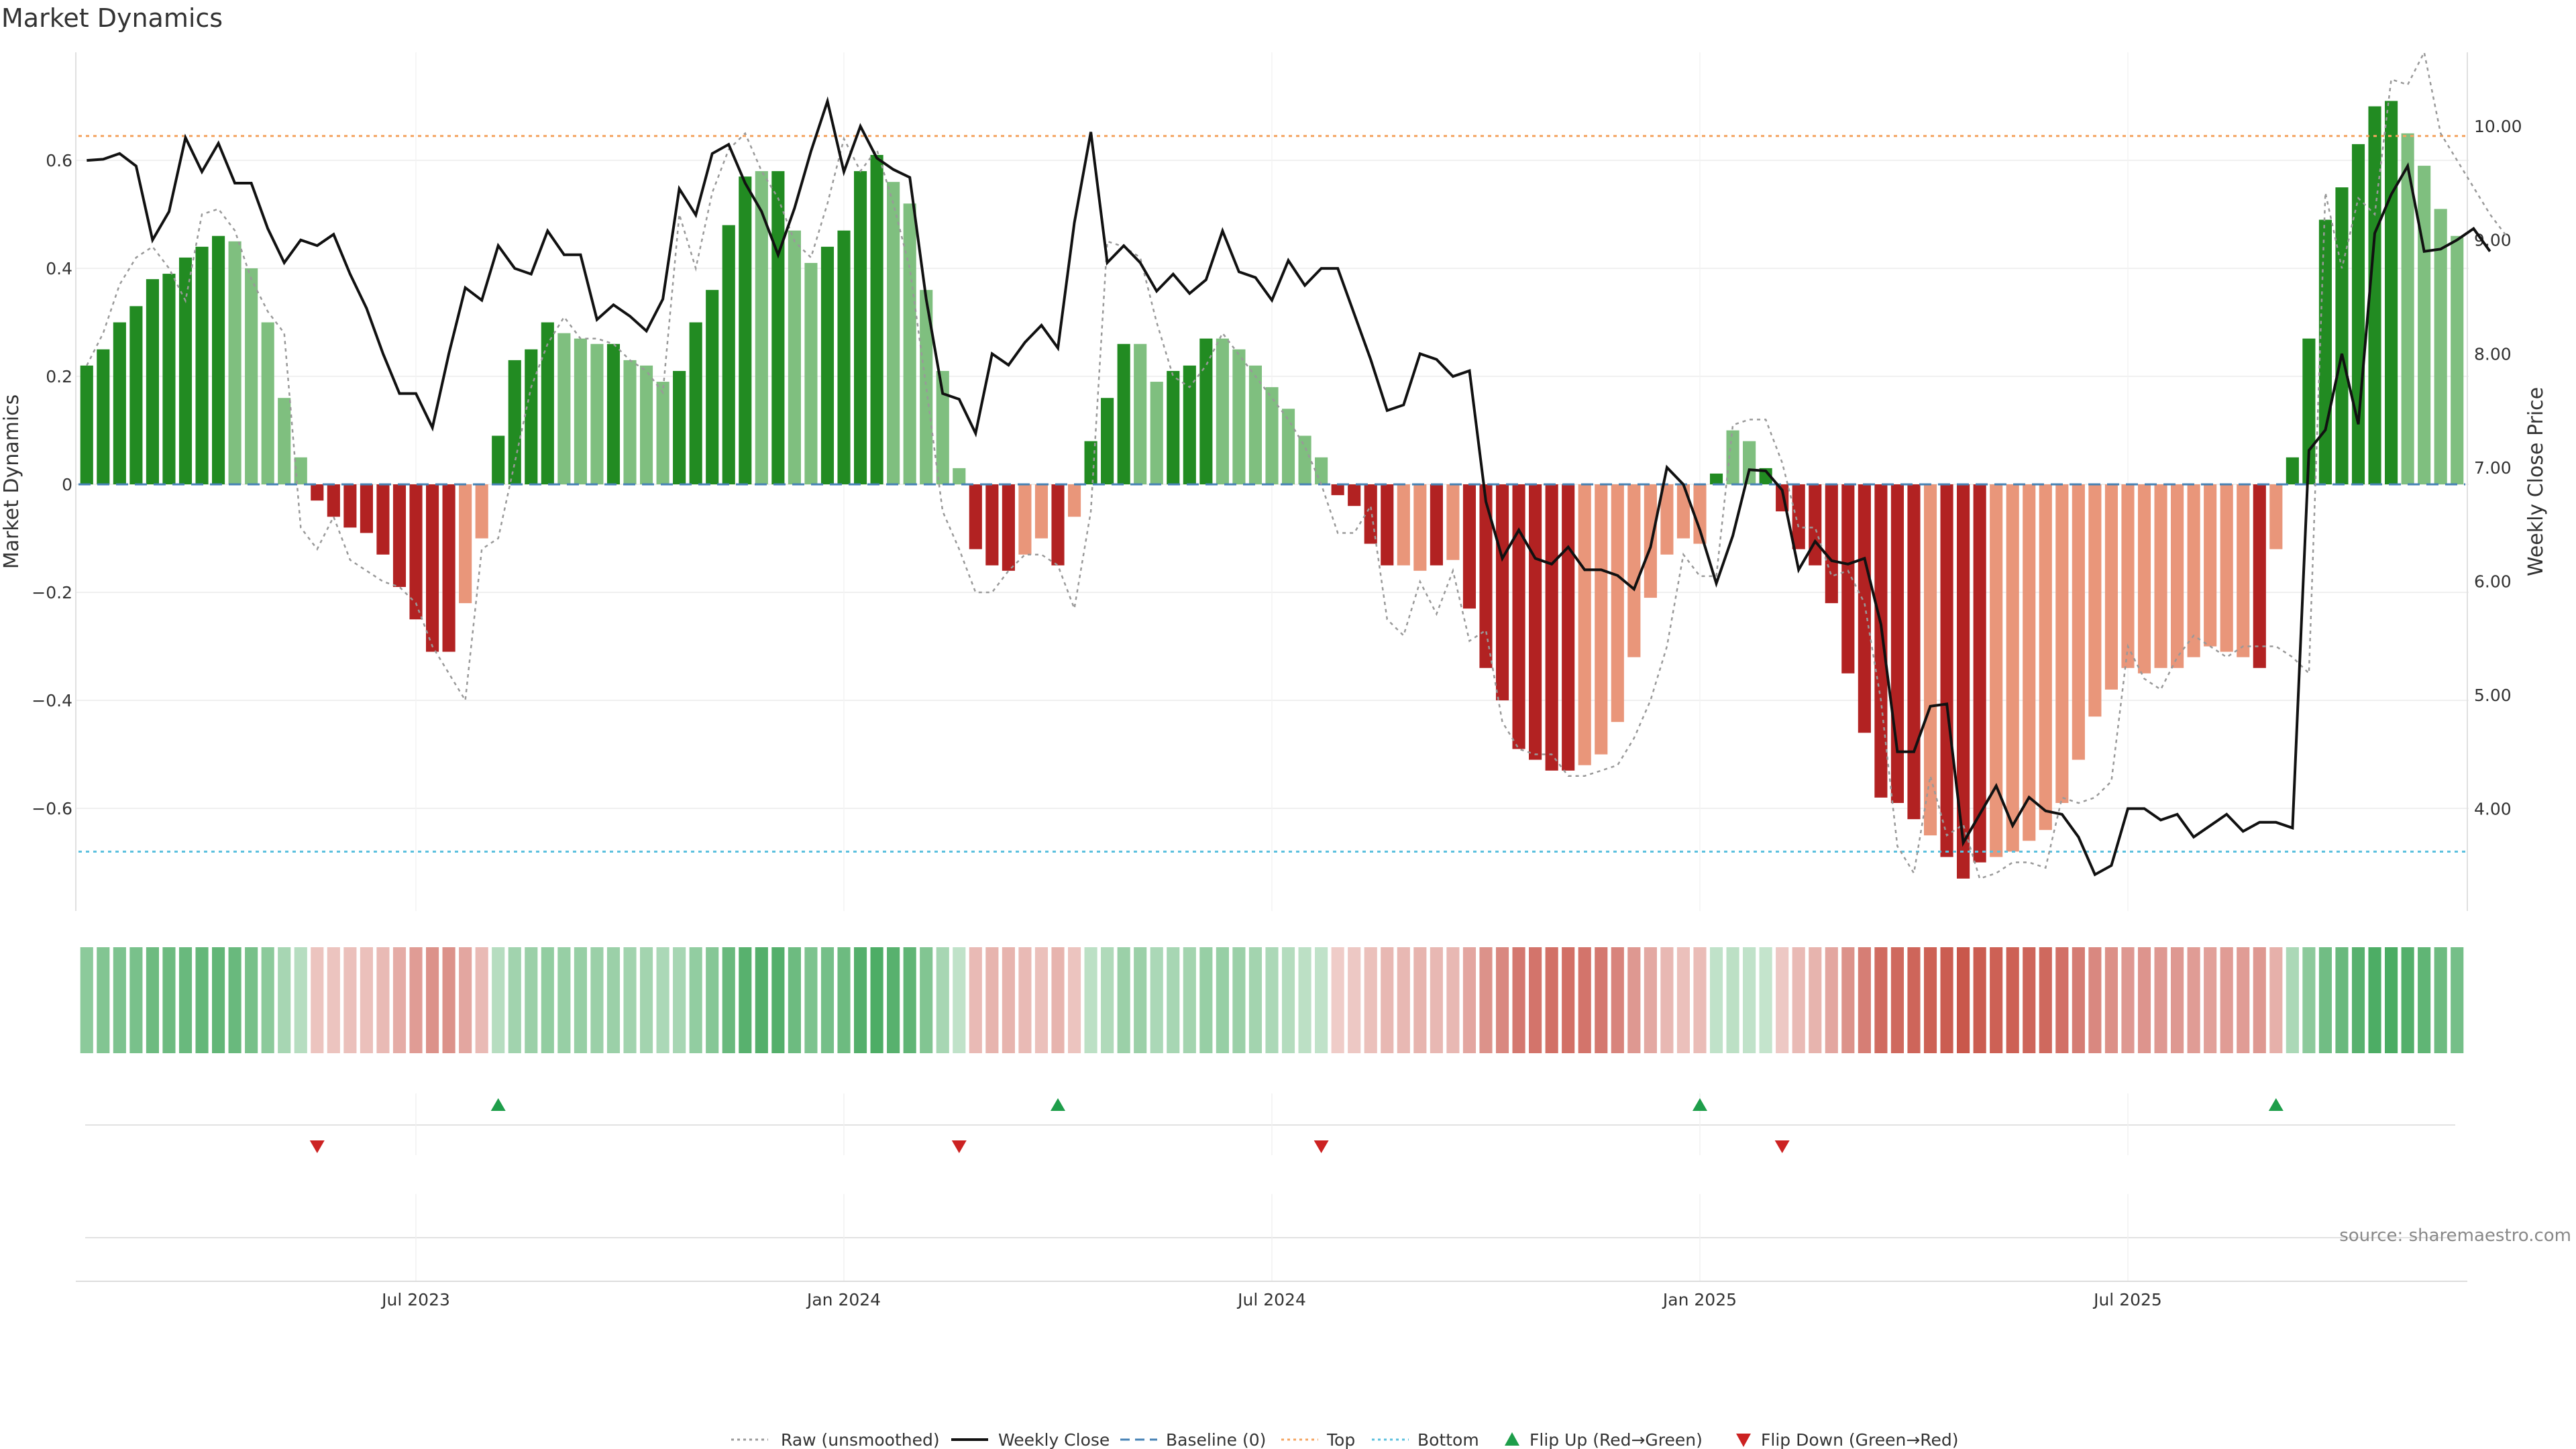 Image resolution: width=2576 pixels, height=1449 pixels. Describe the element at coordinates (1699, 1299) in the screenshot. I see `x-tick-label: Jan 2025` at that location.